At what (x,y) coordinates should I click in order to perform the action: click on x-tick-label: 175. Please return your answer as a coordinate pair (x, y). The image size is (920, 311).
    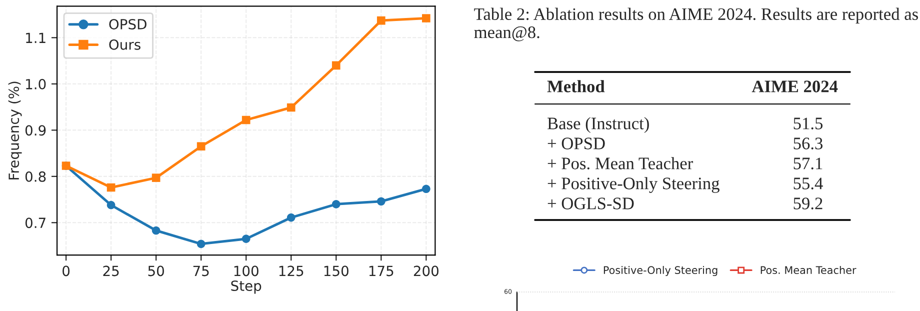
    Looking at the image, I should click on (381, 271).